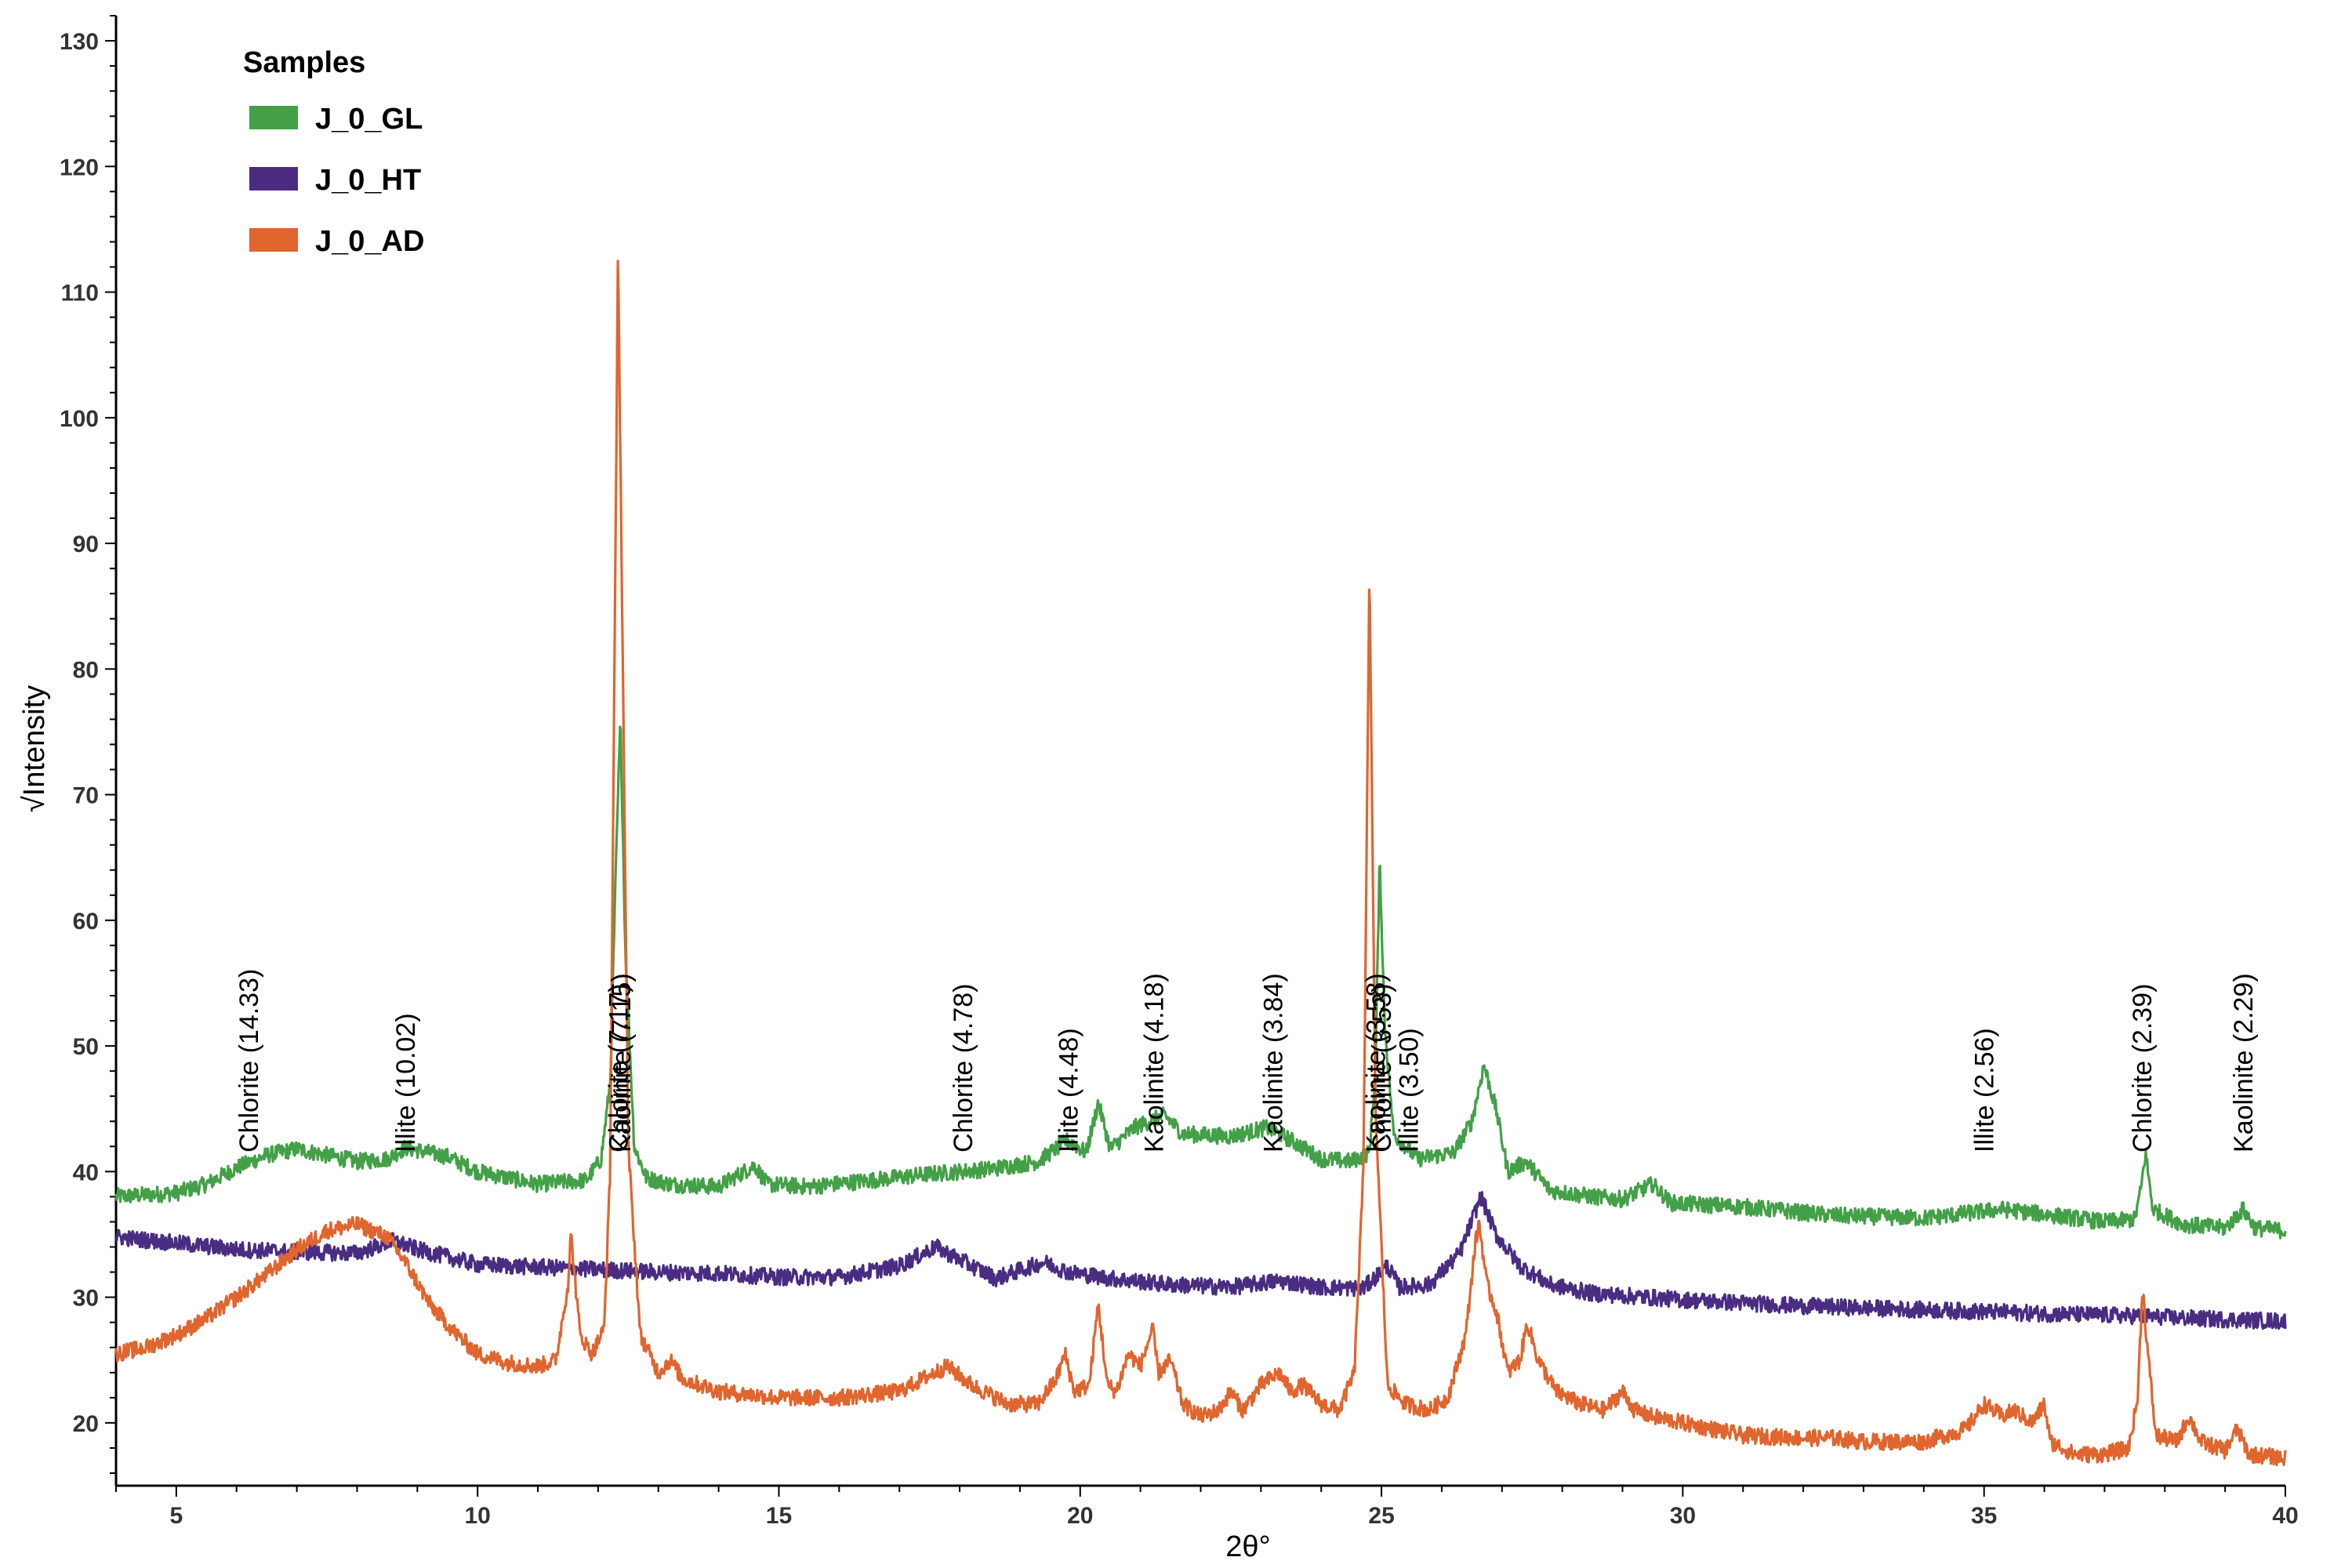 The width and height of the screenshot is (2352, 1568). What do you see at coordinates (273, 240) in the screenshot?
I see `legend-swatch-J_0_AD` at bounding box center [273, 240].